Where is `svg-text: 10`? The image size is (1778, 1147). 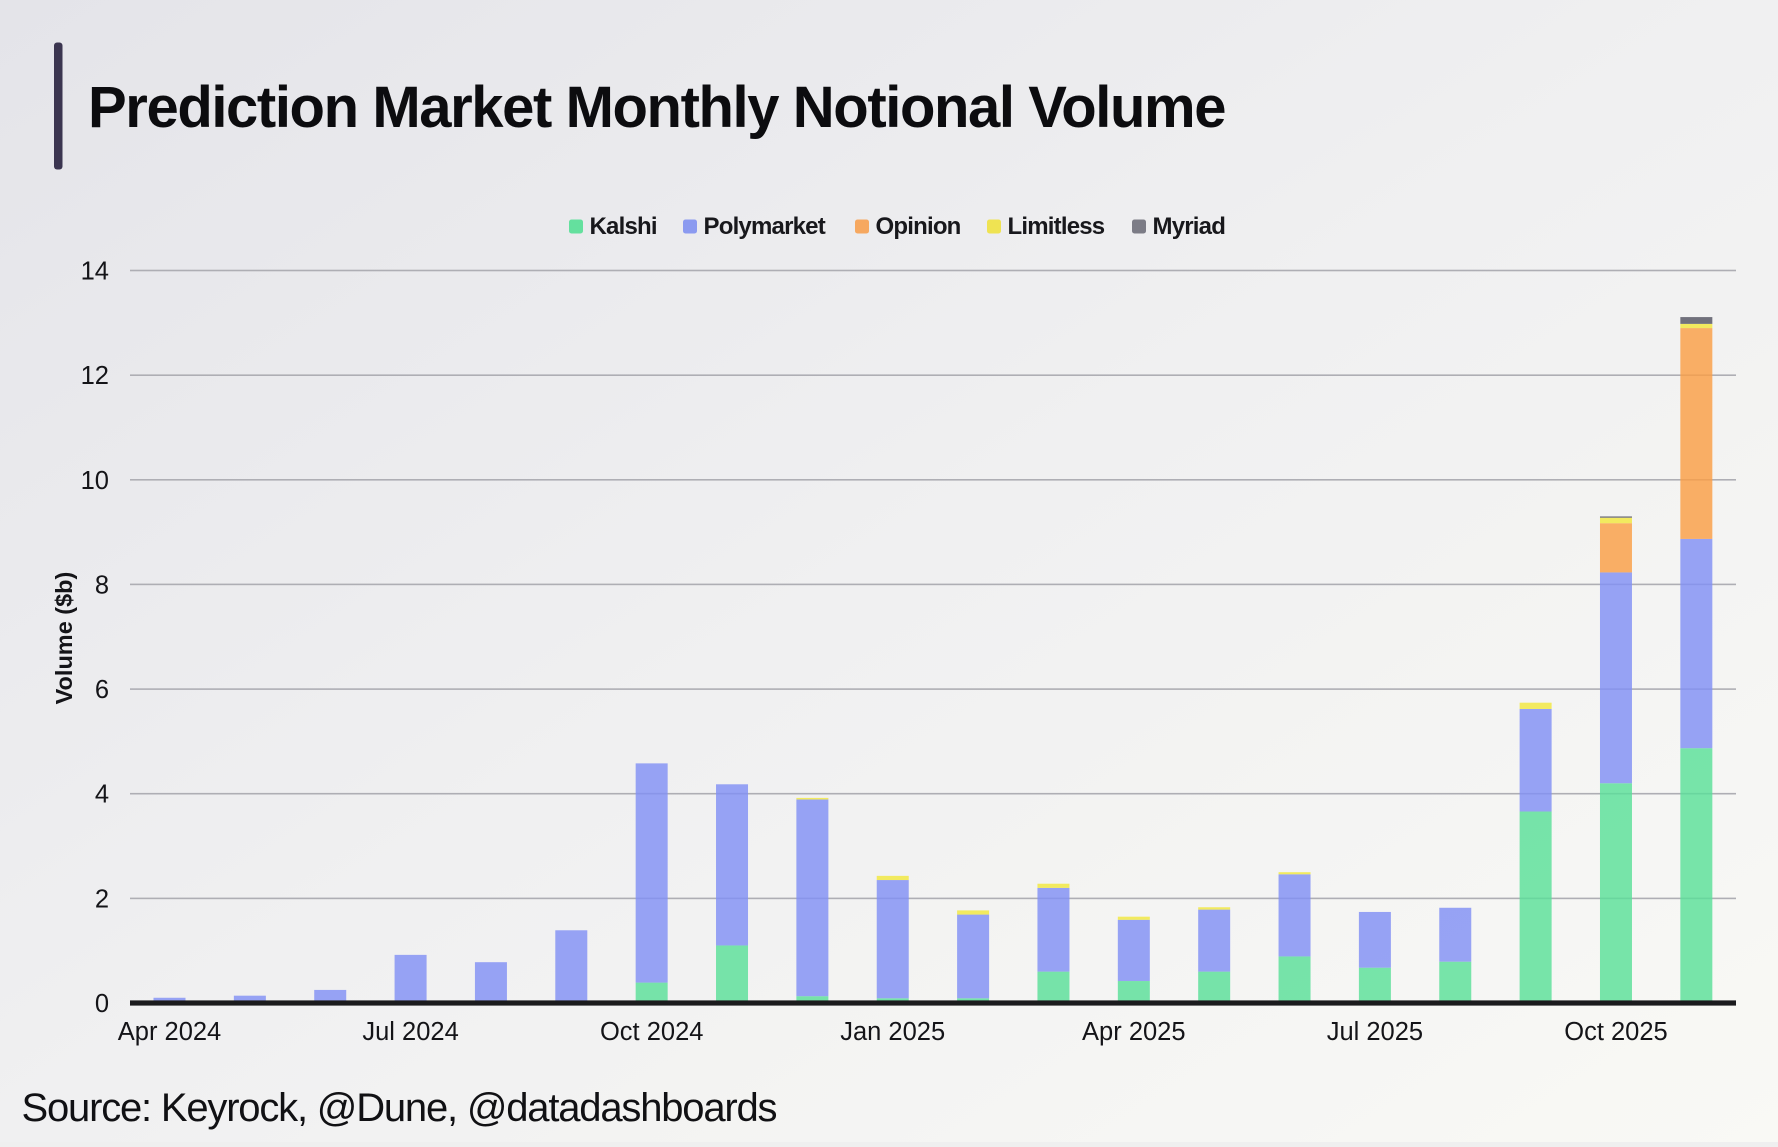
svg-text: 10 is located at coordinates (95, 481).